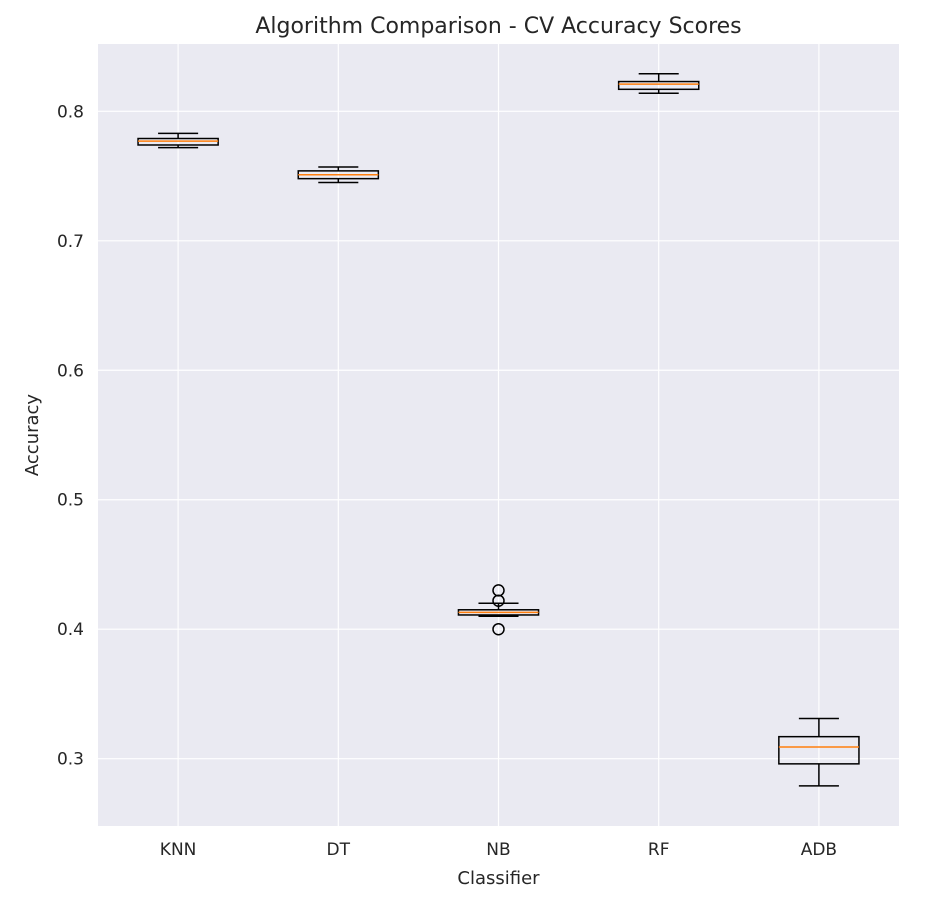  What do you see at coordinates (70, 435) in the screenshot?
I see `y-axis-ticks: 0.3 0.4 0.5 0.6 0.7 0.8` at bounding box center [70, 435].